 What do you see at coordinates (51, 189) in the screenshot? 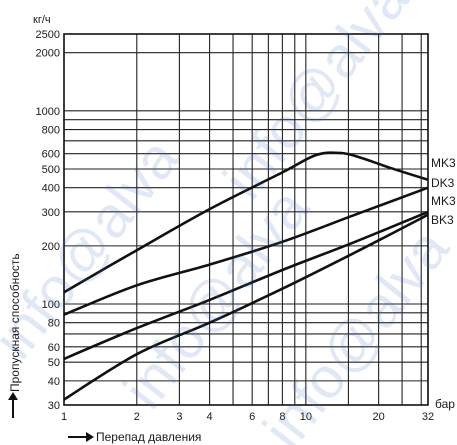
I see `y-tick-label: 400` at bounding box center [51, 189].